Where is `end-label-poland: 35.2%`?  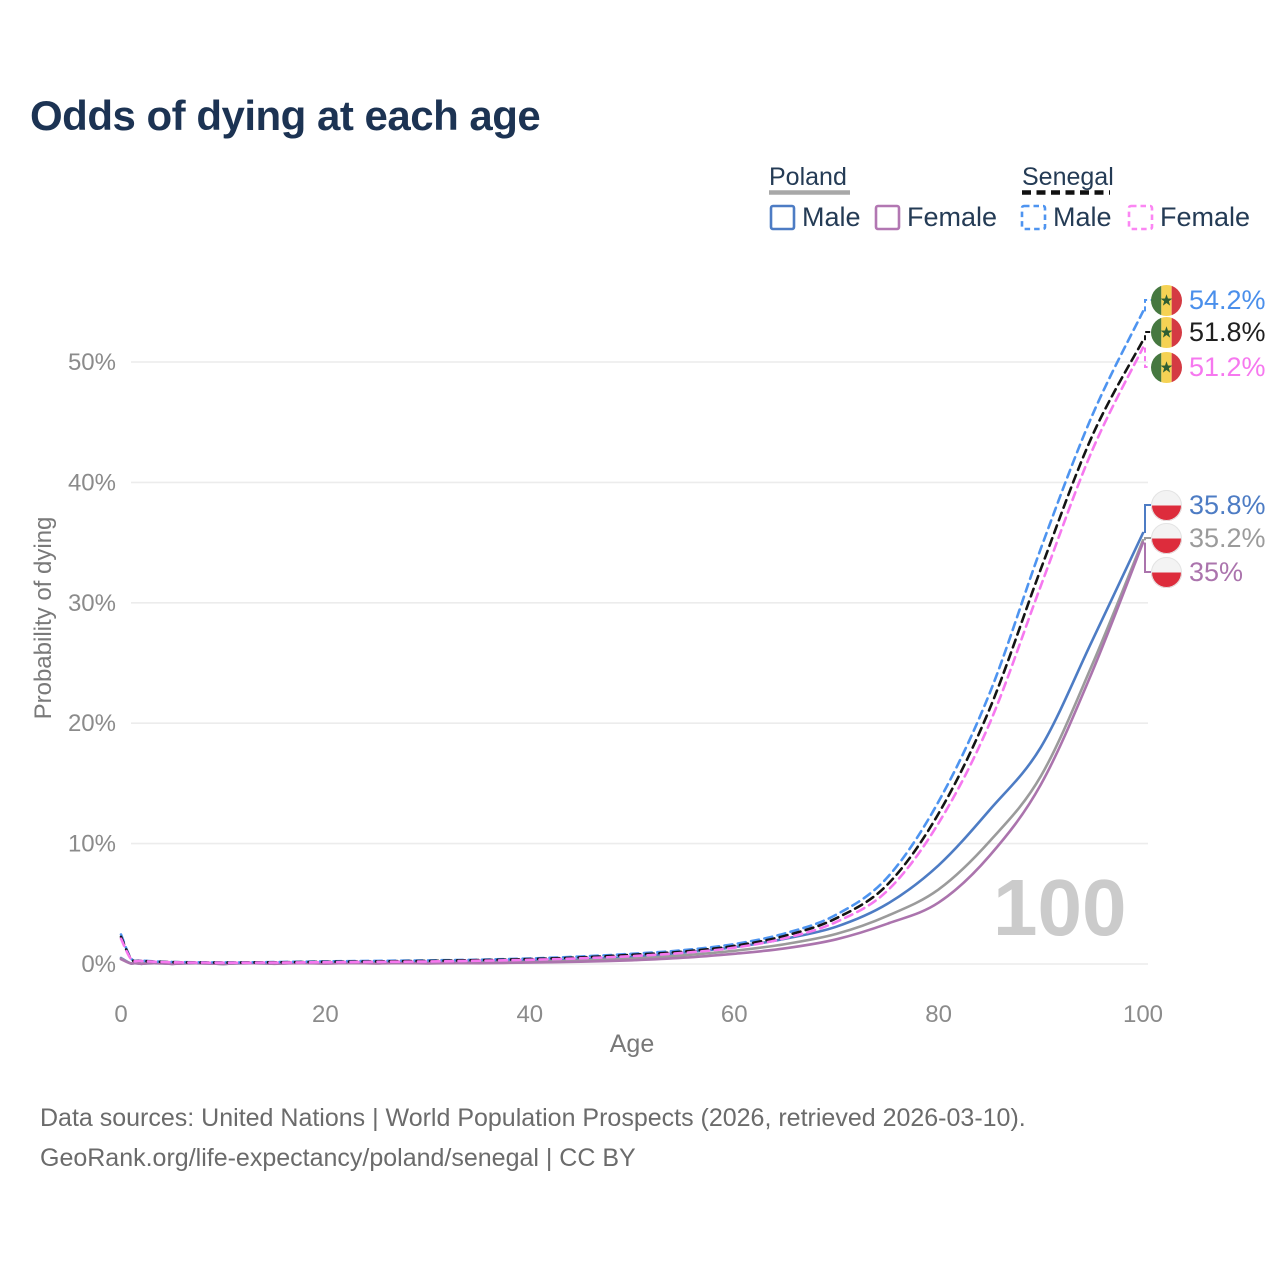
end-label-poland: 35.2% is located at coordinates (1208, 538).